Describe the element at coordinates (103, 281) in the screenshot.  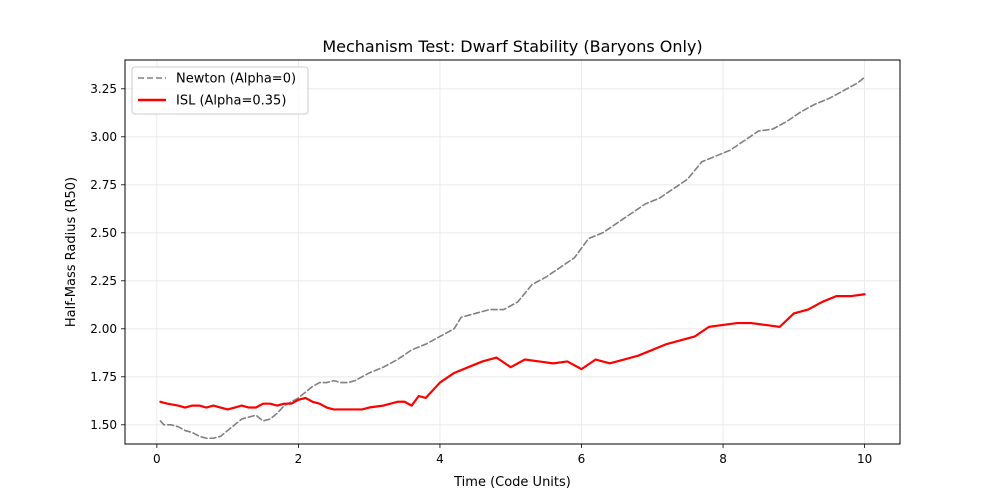
I see `y-tick-label: 2.25` at that location.